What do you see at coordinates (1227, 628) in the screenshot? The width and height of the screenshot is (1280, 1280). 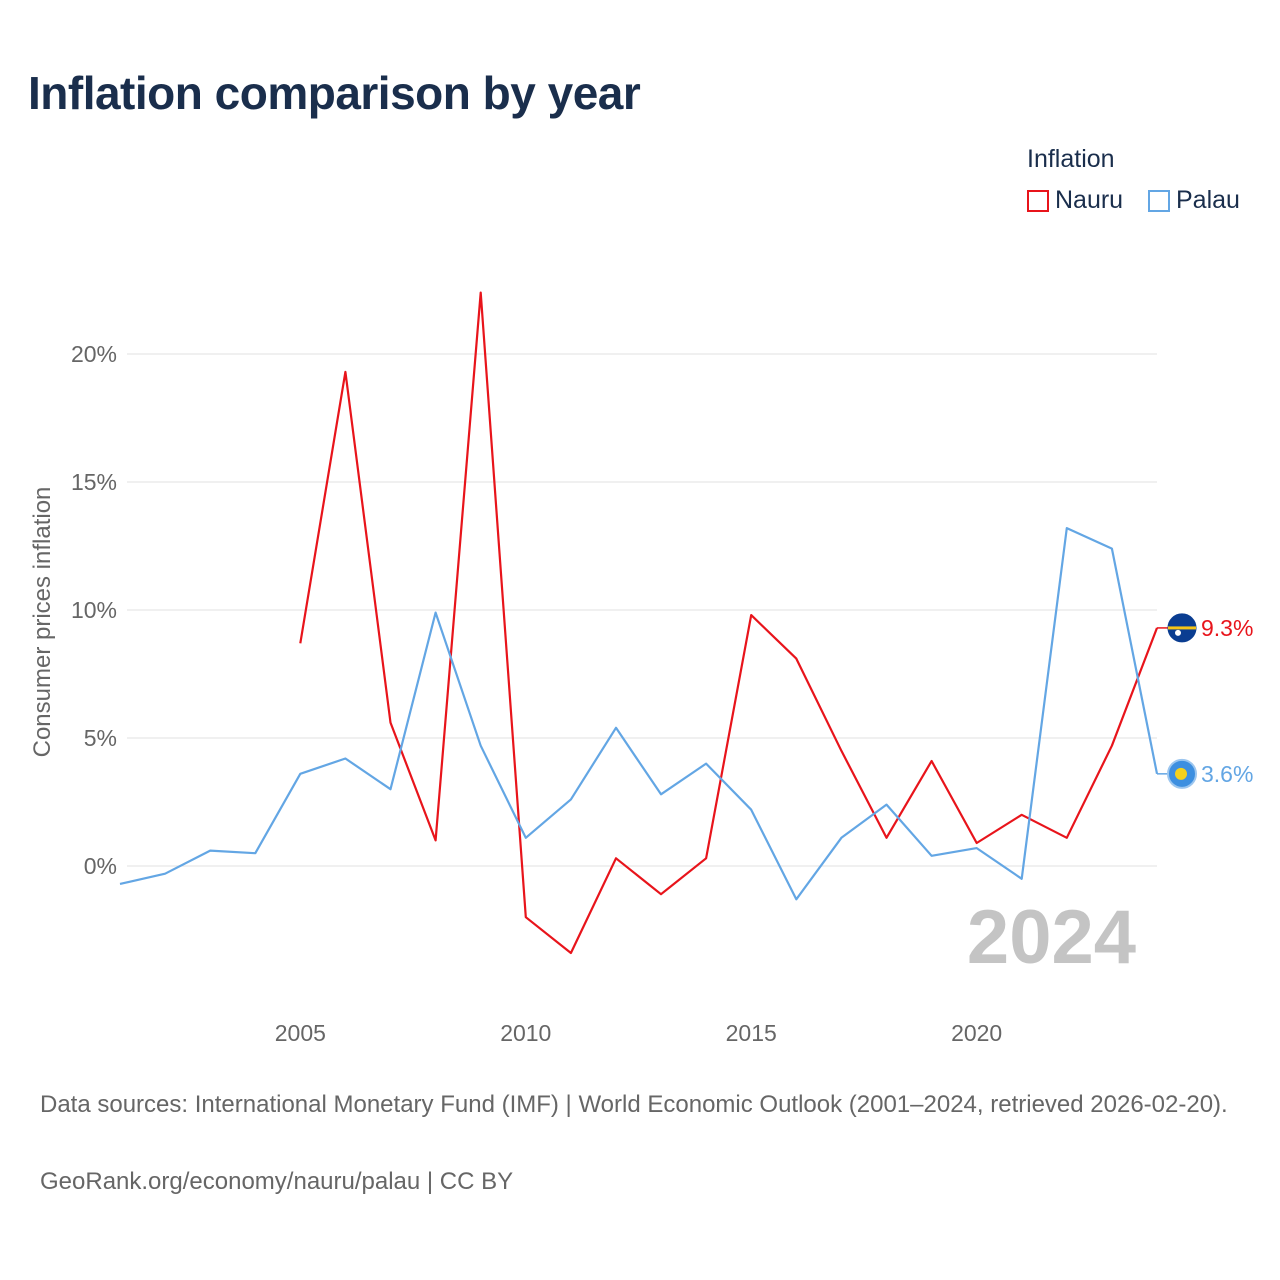 I see `end-label-nauru: 9.3%` at bounding box center [1227, 628].